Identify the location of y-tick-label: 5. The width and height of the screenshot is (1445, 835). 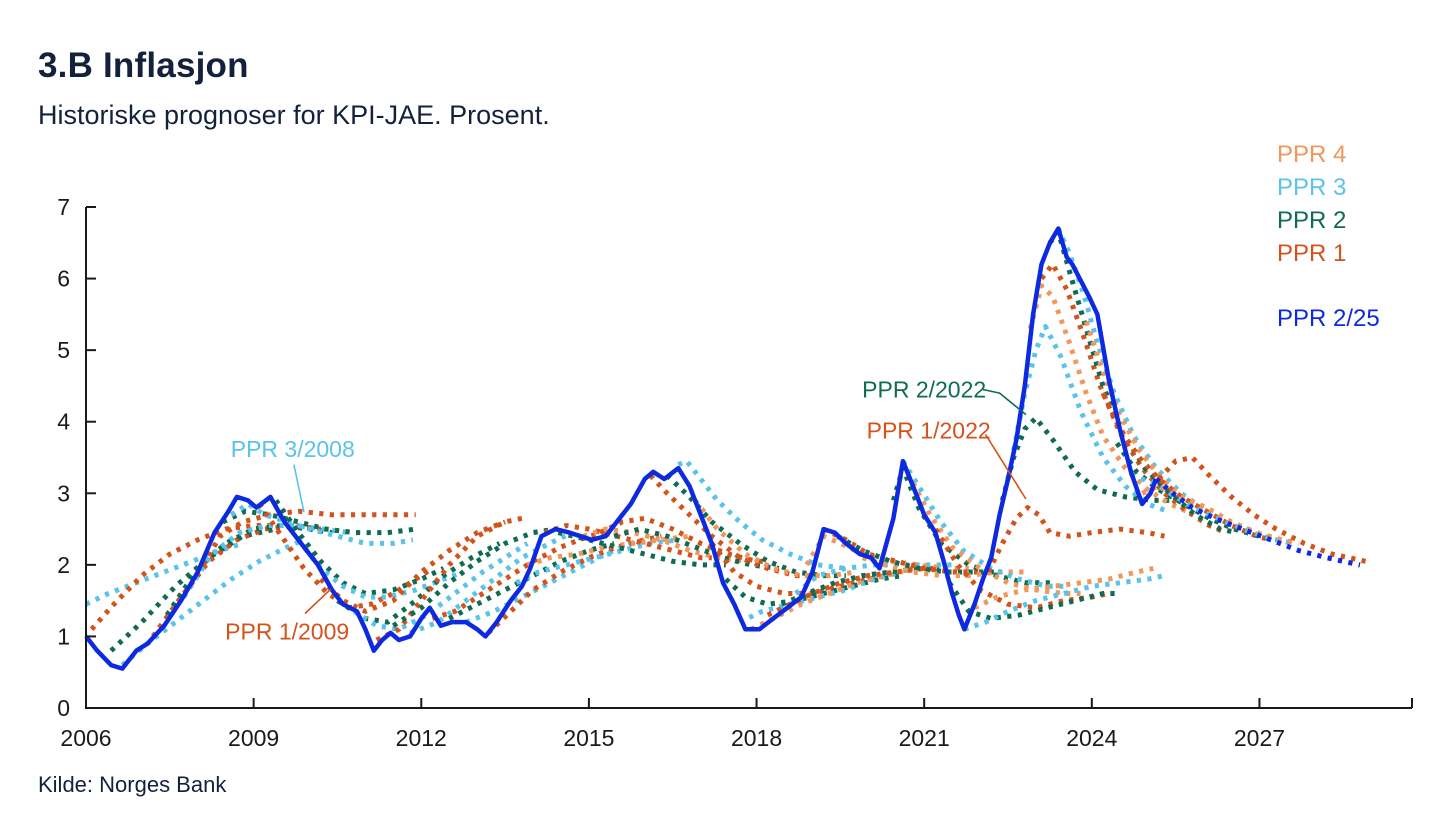
(63, 350).